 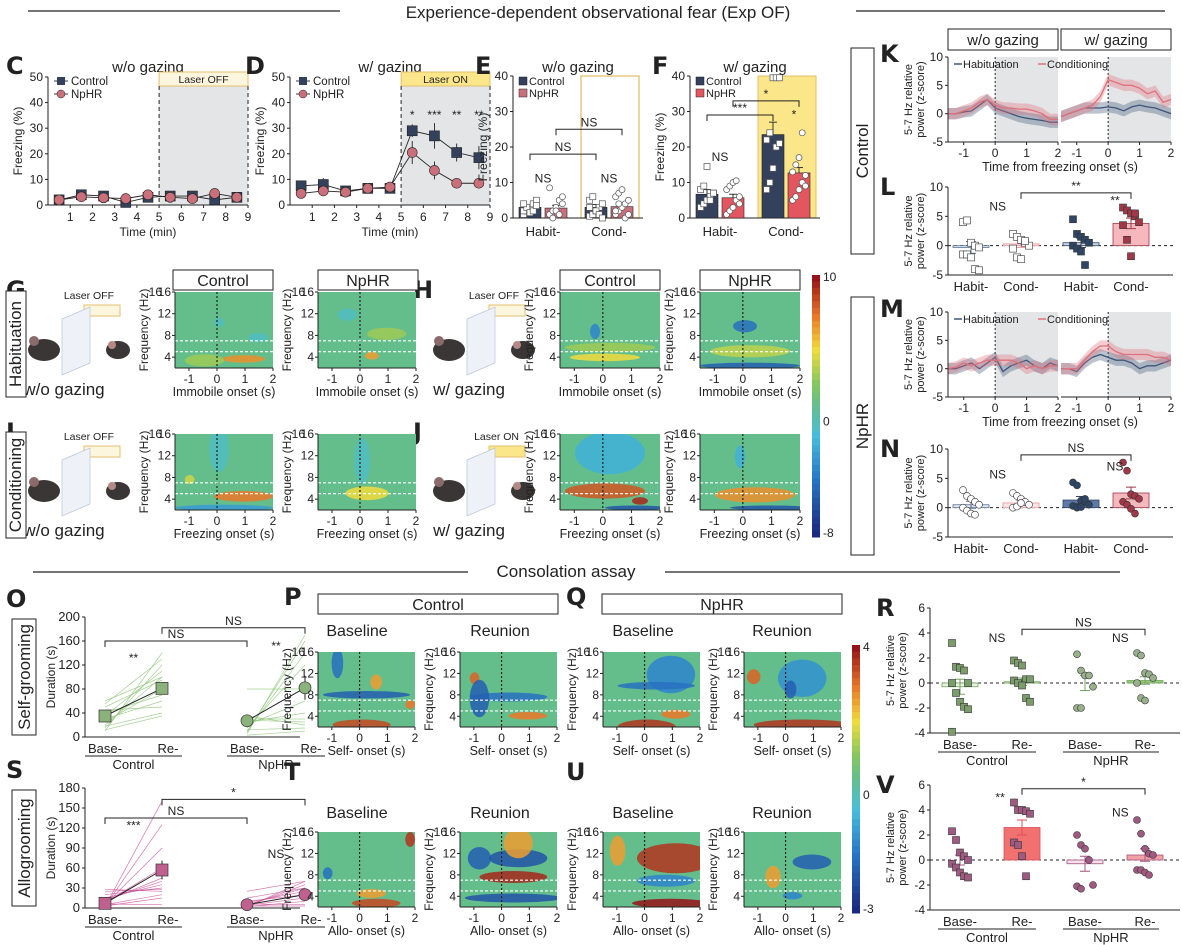 I want to click on significance-label: NS, so click(x=543, y=179).